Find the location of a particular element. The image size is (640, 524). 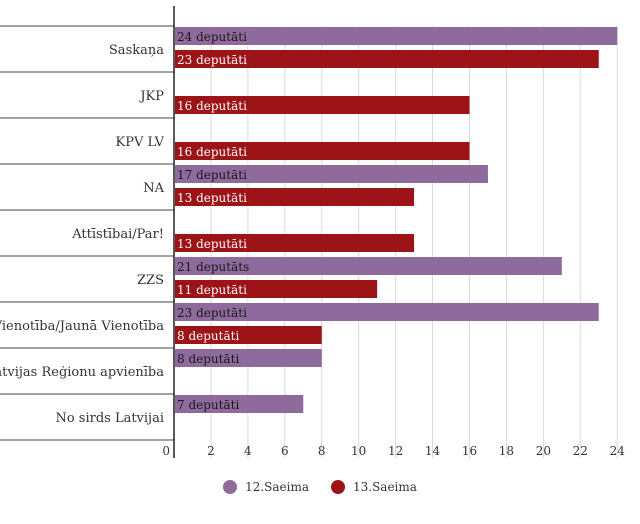

bar-data-label: 11 deputāti is located at coordinates (212, 290).